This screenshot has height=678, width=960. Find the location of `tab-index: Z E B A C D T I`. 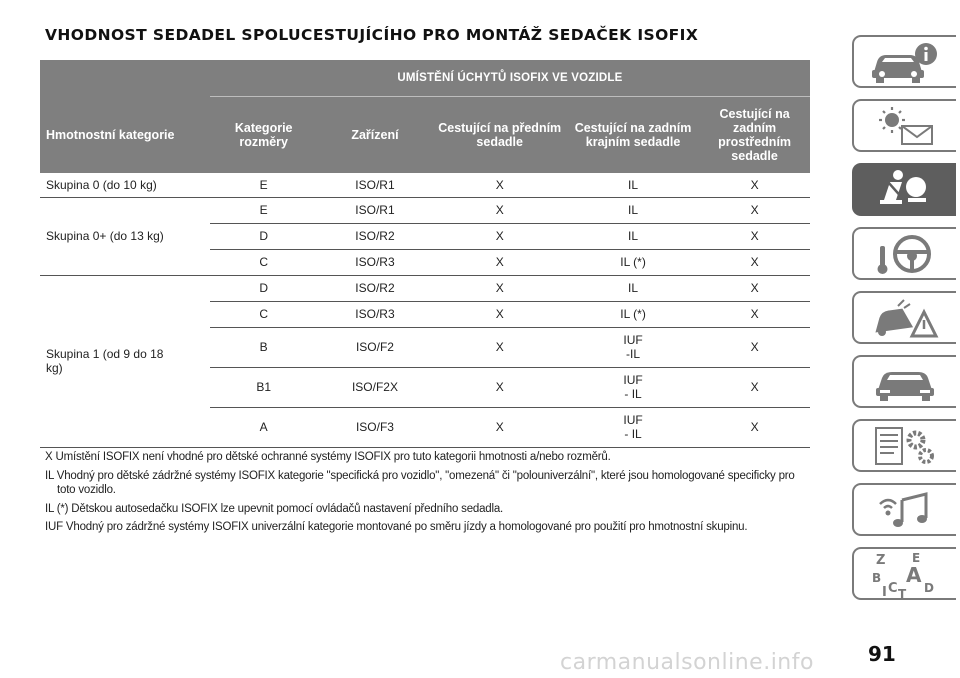

tab-index: Z E B A C D T I is located at coordinates (904, 573).